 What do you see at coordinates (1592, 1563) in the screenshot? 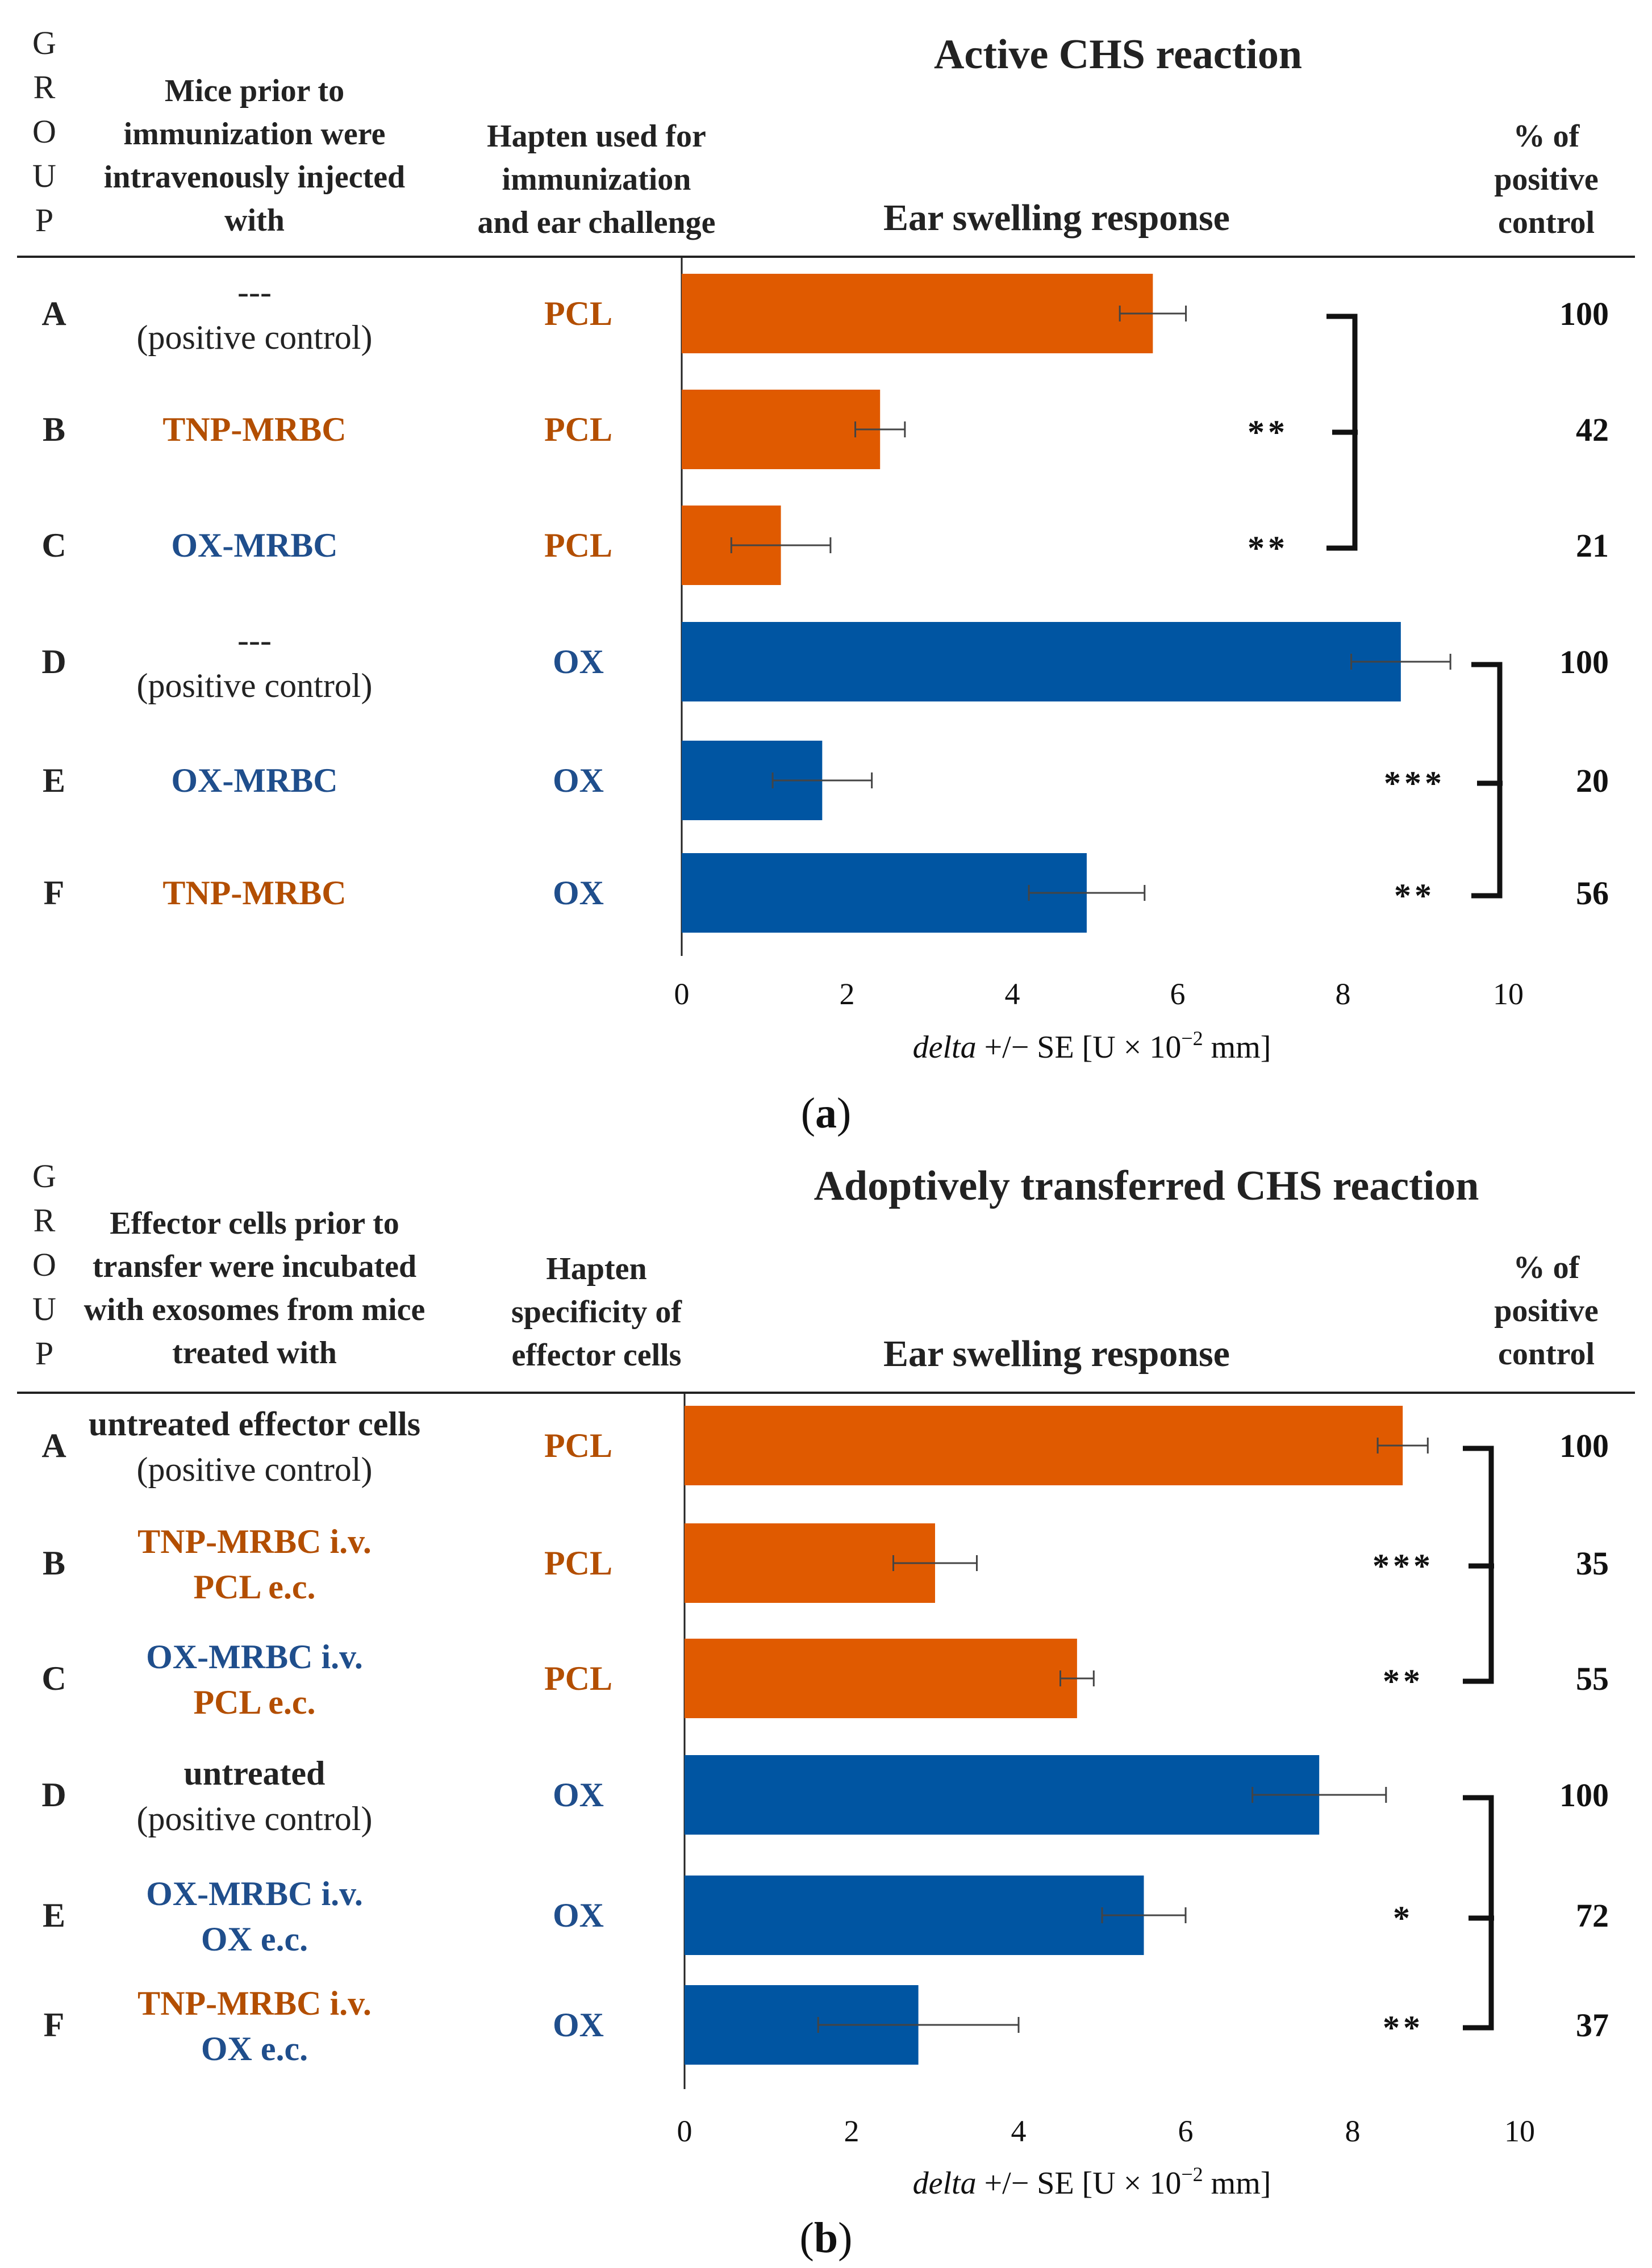
I see `percent-value: 35` at bounding box center [1592, 1563].